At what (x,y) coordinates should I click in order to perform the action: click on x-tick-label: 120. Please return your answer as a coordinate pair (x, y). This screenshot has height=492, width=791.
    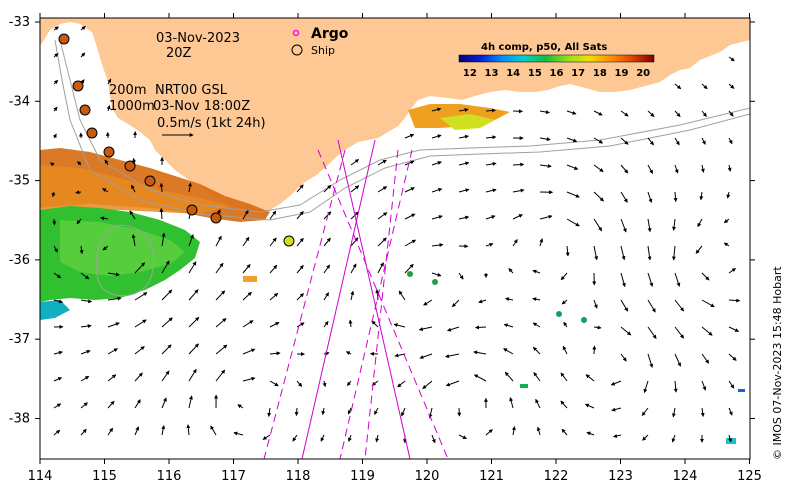
    Looking at the image, I should click on (427, 476).